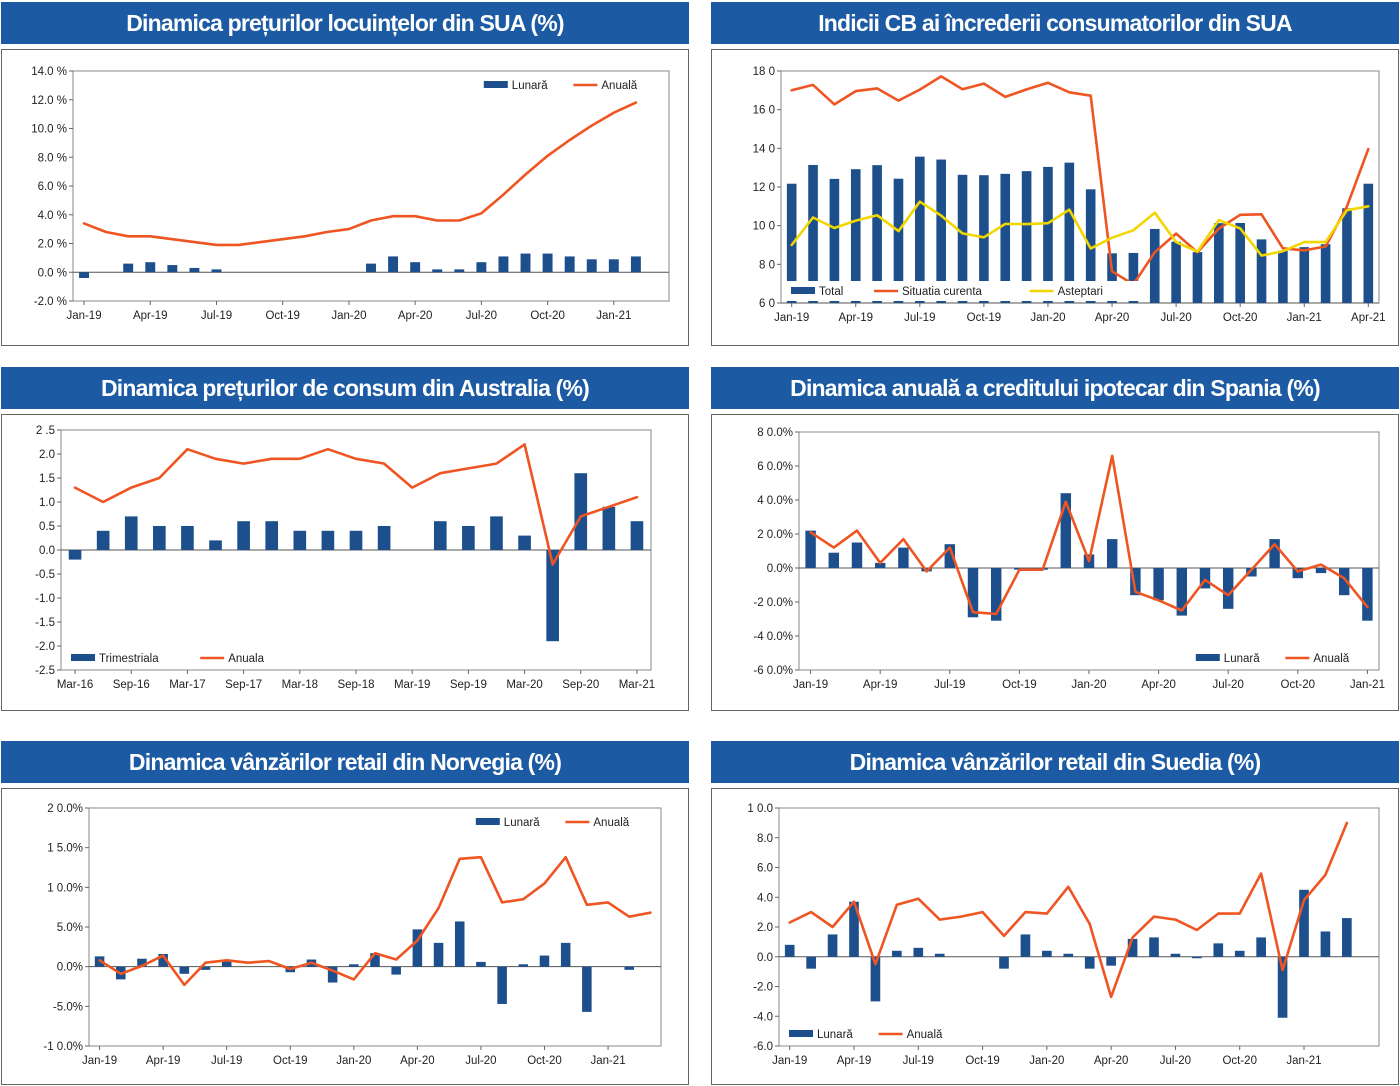 This screenshot has width=1400, height=1086. What do you see at coordinates (1080, 187) in the screenshot?
I see `plot-area` at bounding box center [1080, 187].